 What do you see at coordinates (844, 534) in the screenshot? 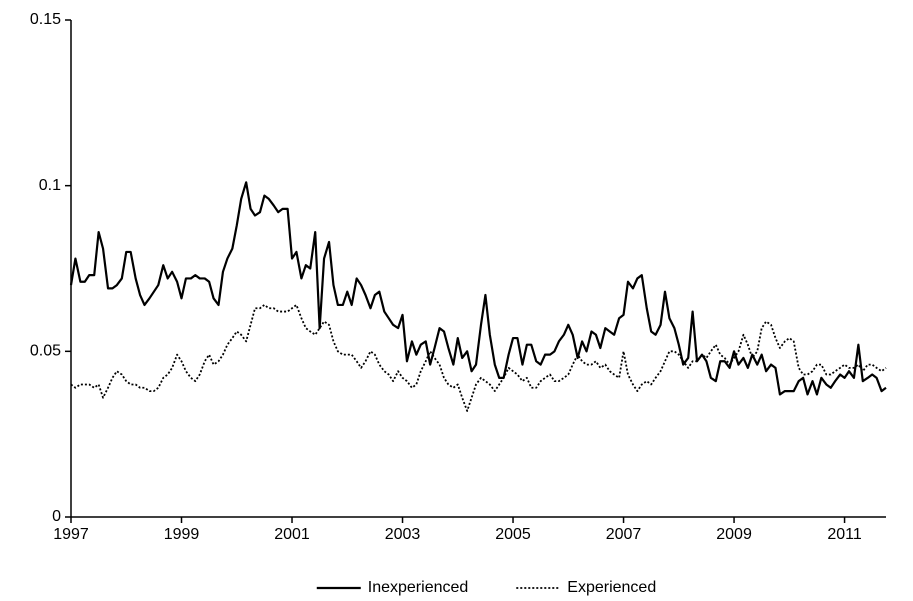
I see `x-tick-label: 2011` at bounding box center [844, 534].